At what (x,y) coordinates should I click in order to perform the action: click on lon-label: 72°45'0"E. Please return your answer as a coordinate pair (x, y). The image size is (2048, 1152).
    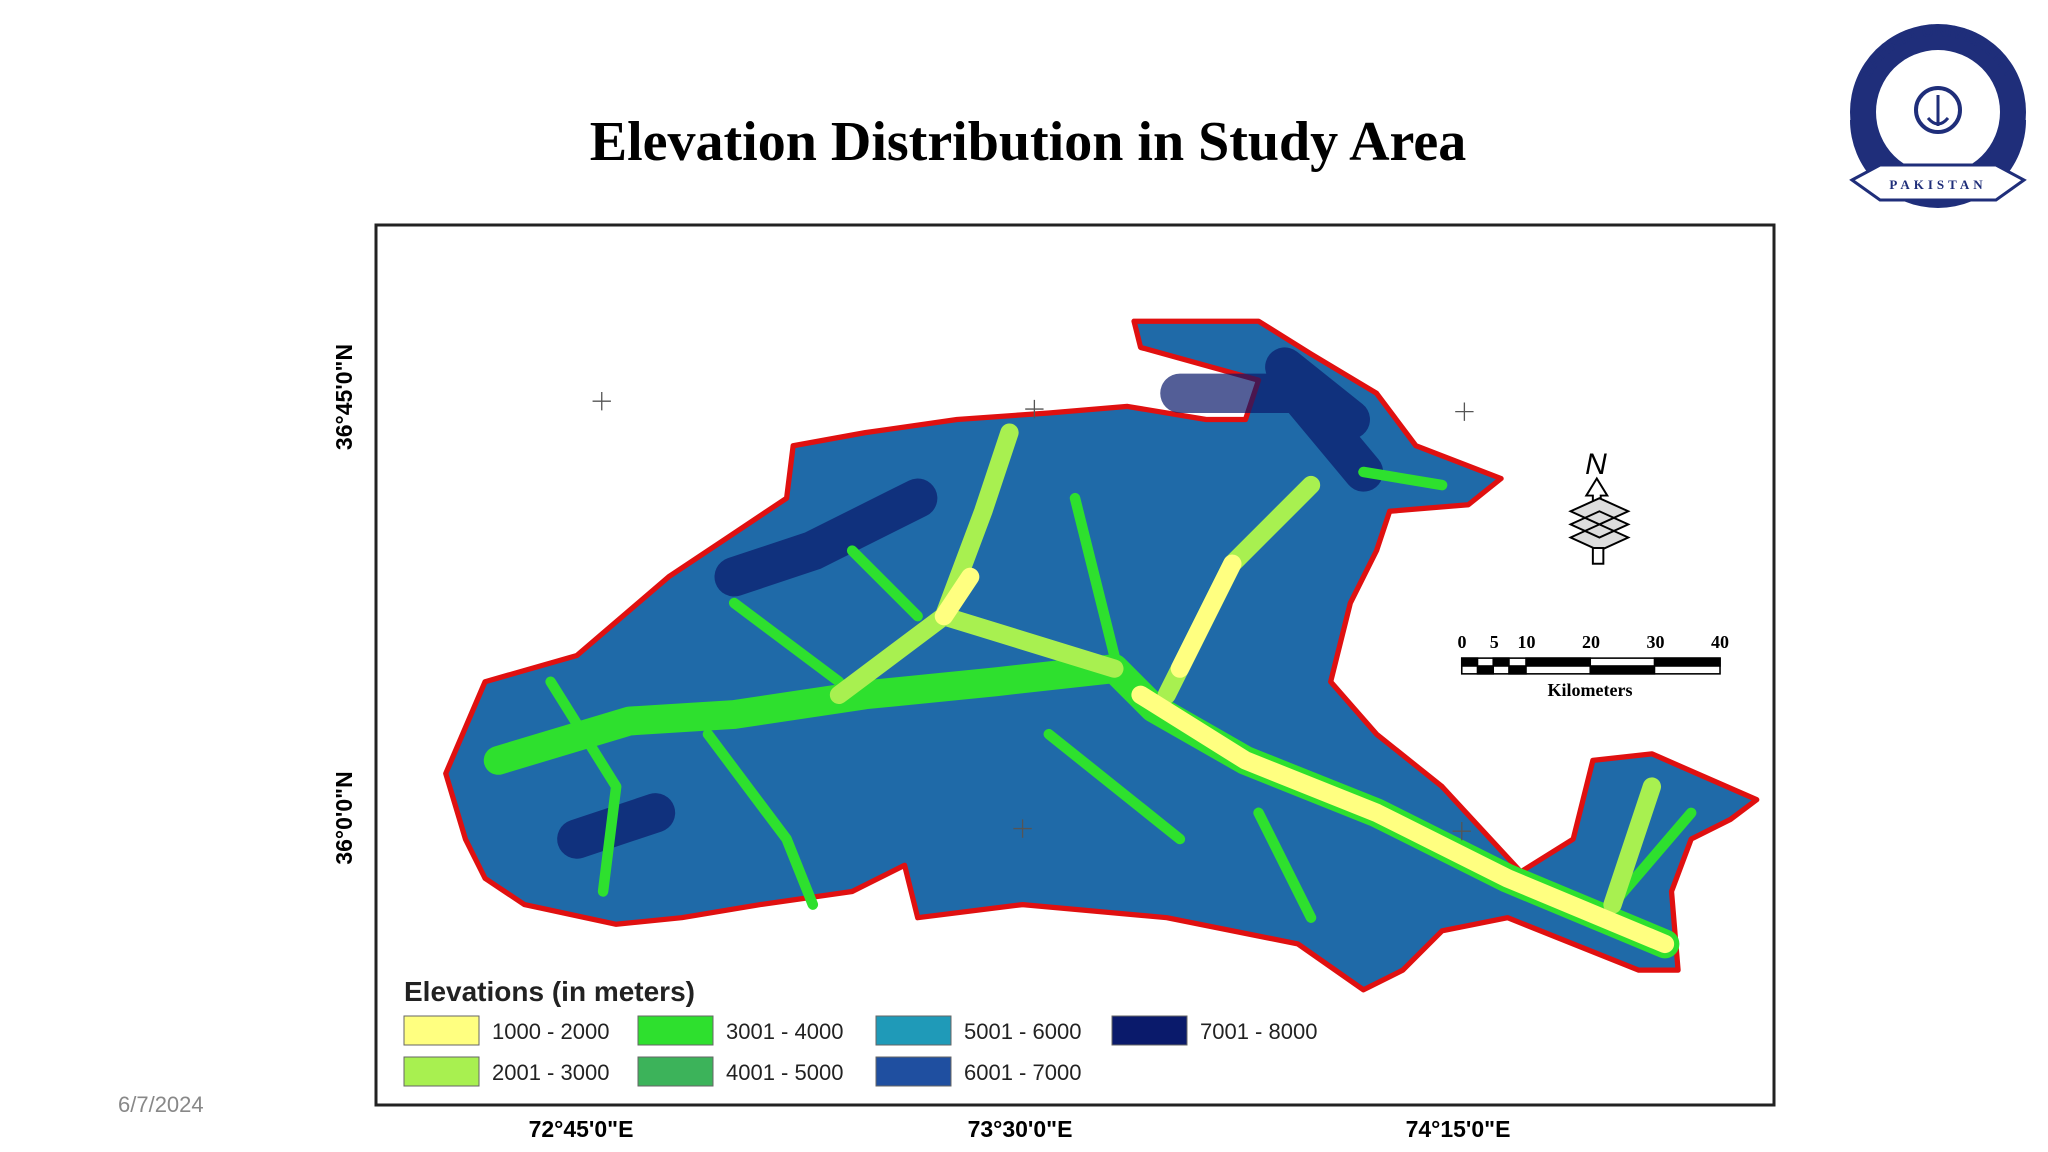
    Looking at the image, I should click on (581, 1129).